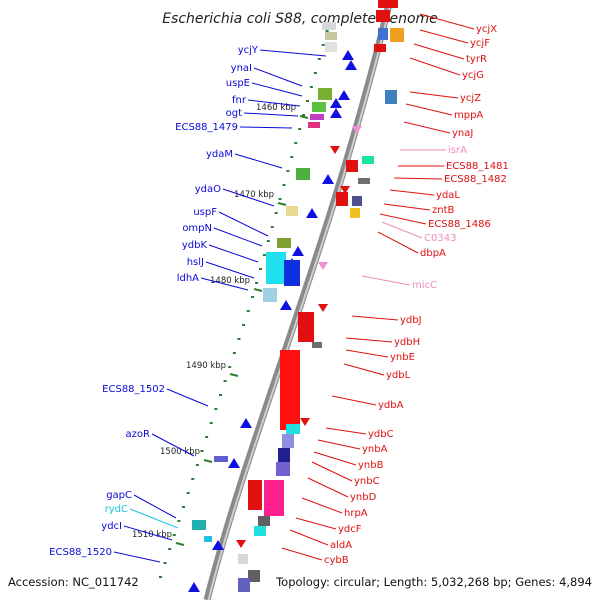 This screenshot has width=600, height=600. Describe the element at coordinates (241, 68) in the screenshot. I see `gene-label-left: ynaI` at that location.